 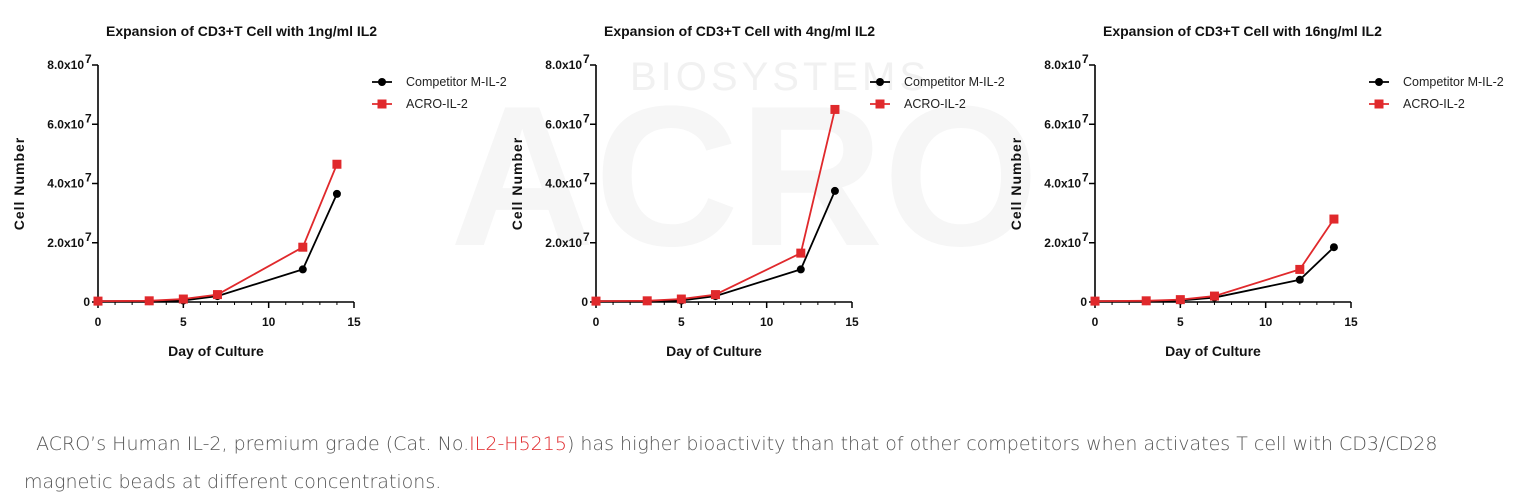 What do you see at coordinates (739, 31) in the screenshot?
I see `chart-title: Expansion of CD3+T Cell with 4ng/ml IL2` at bounding box center [739, 31].